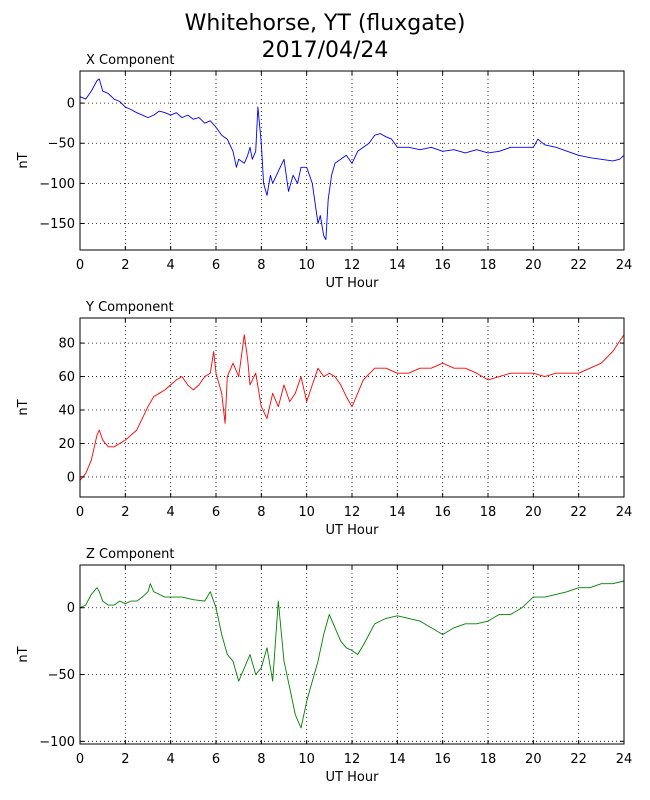 Image resolution: width=650 pixels, height=800 pixels. Describe the element at coordinates (23, 160) in the screenshot. I see `x-component-y-axis-label: nT` at that location.